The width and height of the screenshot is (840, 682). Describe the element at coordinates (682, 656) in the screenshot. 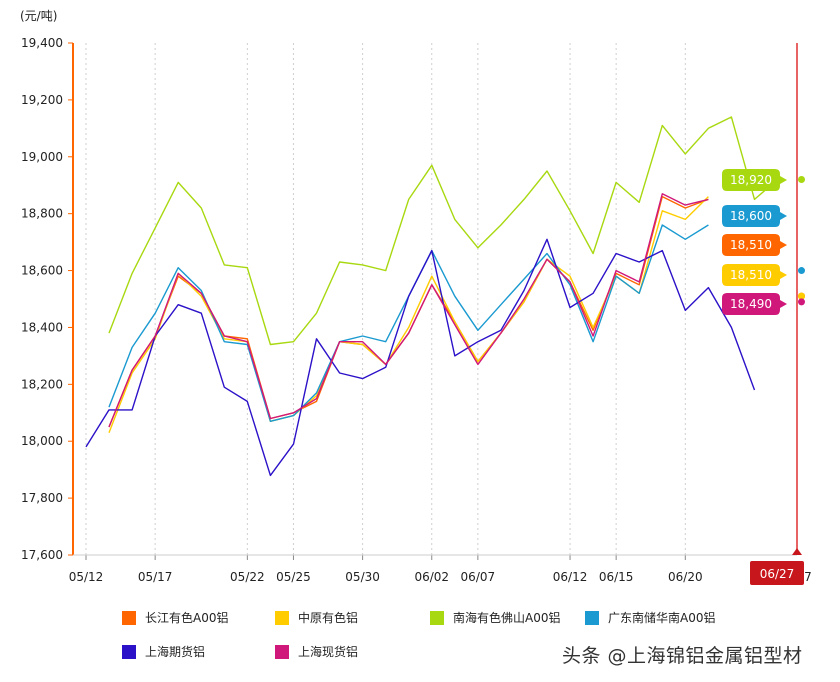

I see `watermark-text: 头条 @上海锦铝金属铝型材` at that location.